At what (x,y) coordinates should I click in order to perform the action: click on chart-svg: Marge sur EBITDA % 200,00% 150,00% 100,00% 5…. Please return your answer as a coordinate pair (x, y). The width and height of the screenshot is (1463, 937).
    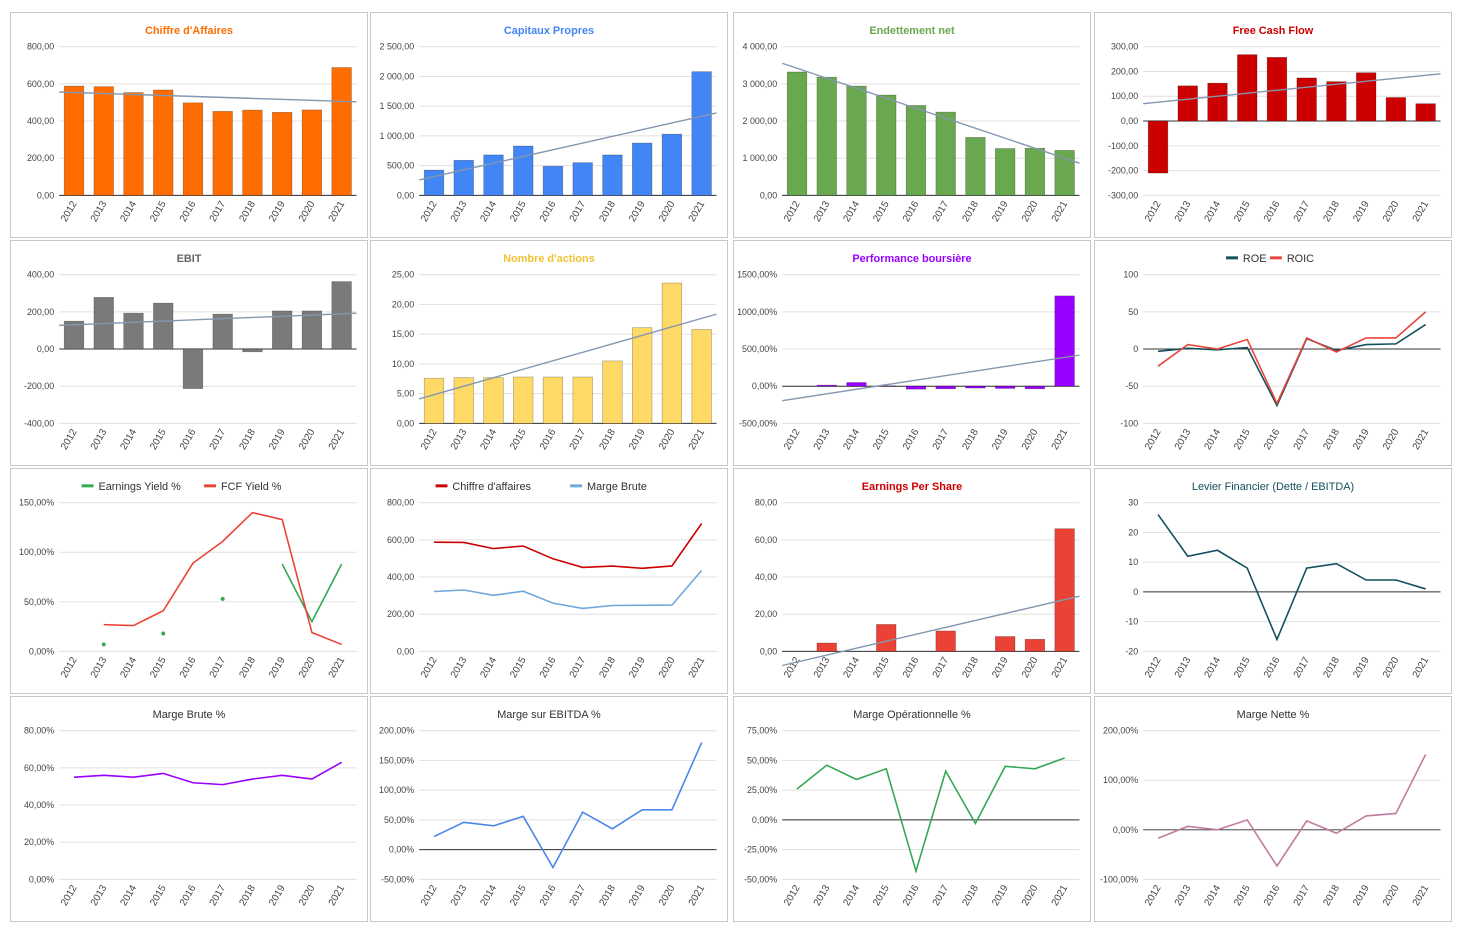
    Looking at the image, I should click on (548, 808).